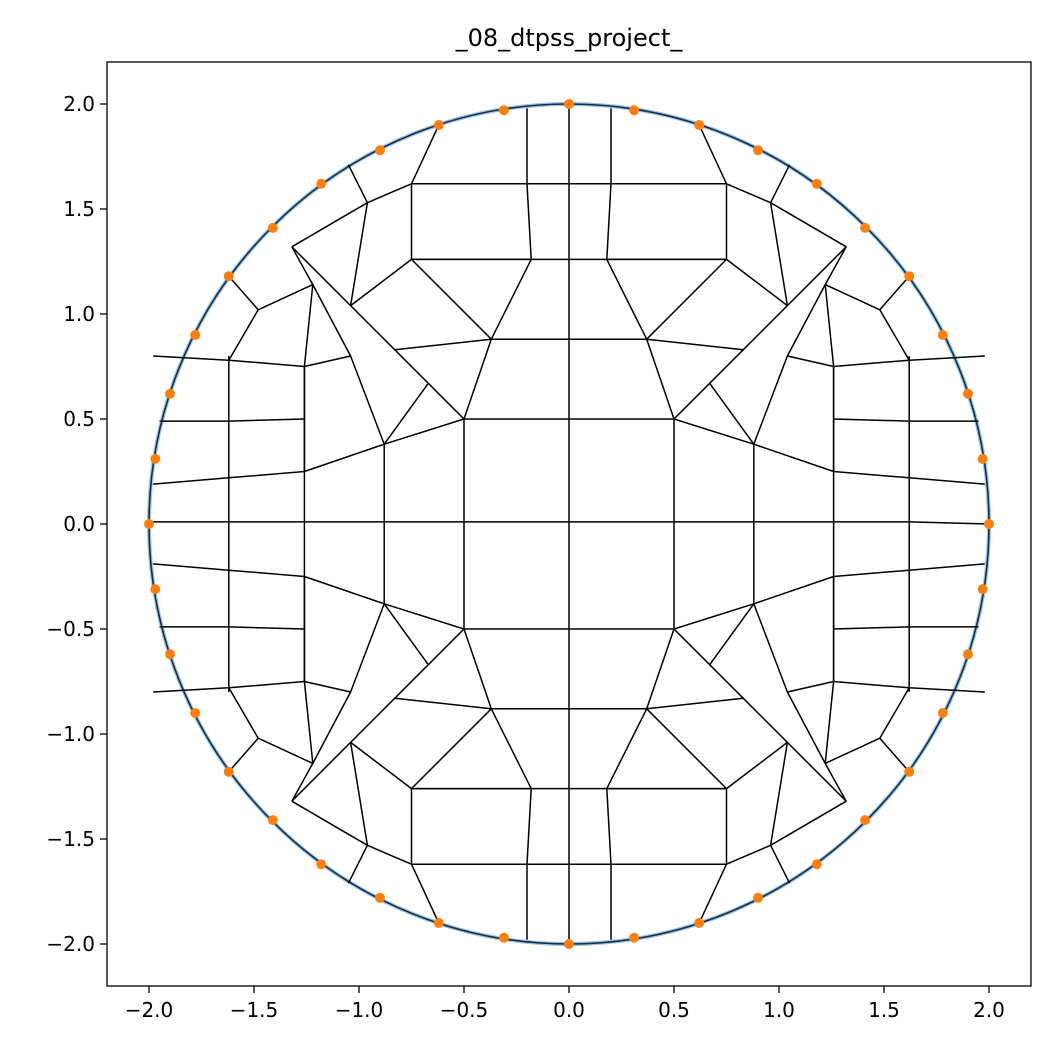 The image size is (1050, 1054). I want to click on y-axis: −2.0 −1.5 −1.0 −0.5 0.0 0.5 1.0 1.5 2.0, so click(76, 524).